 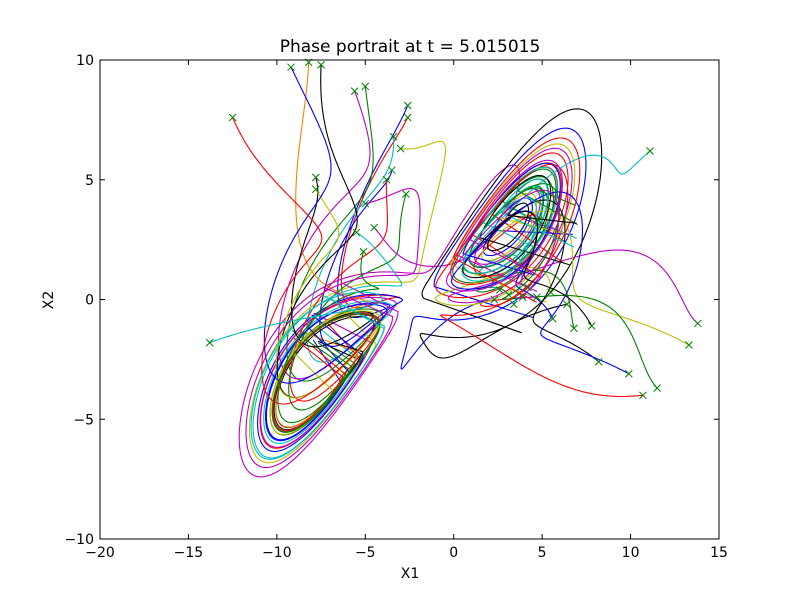 I want to click on y-tick-label: −10, so click(x=79, y=540).